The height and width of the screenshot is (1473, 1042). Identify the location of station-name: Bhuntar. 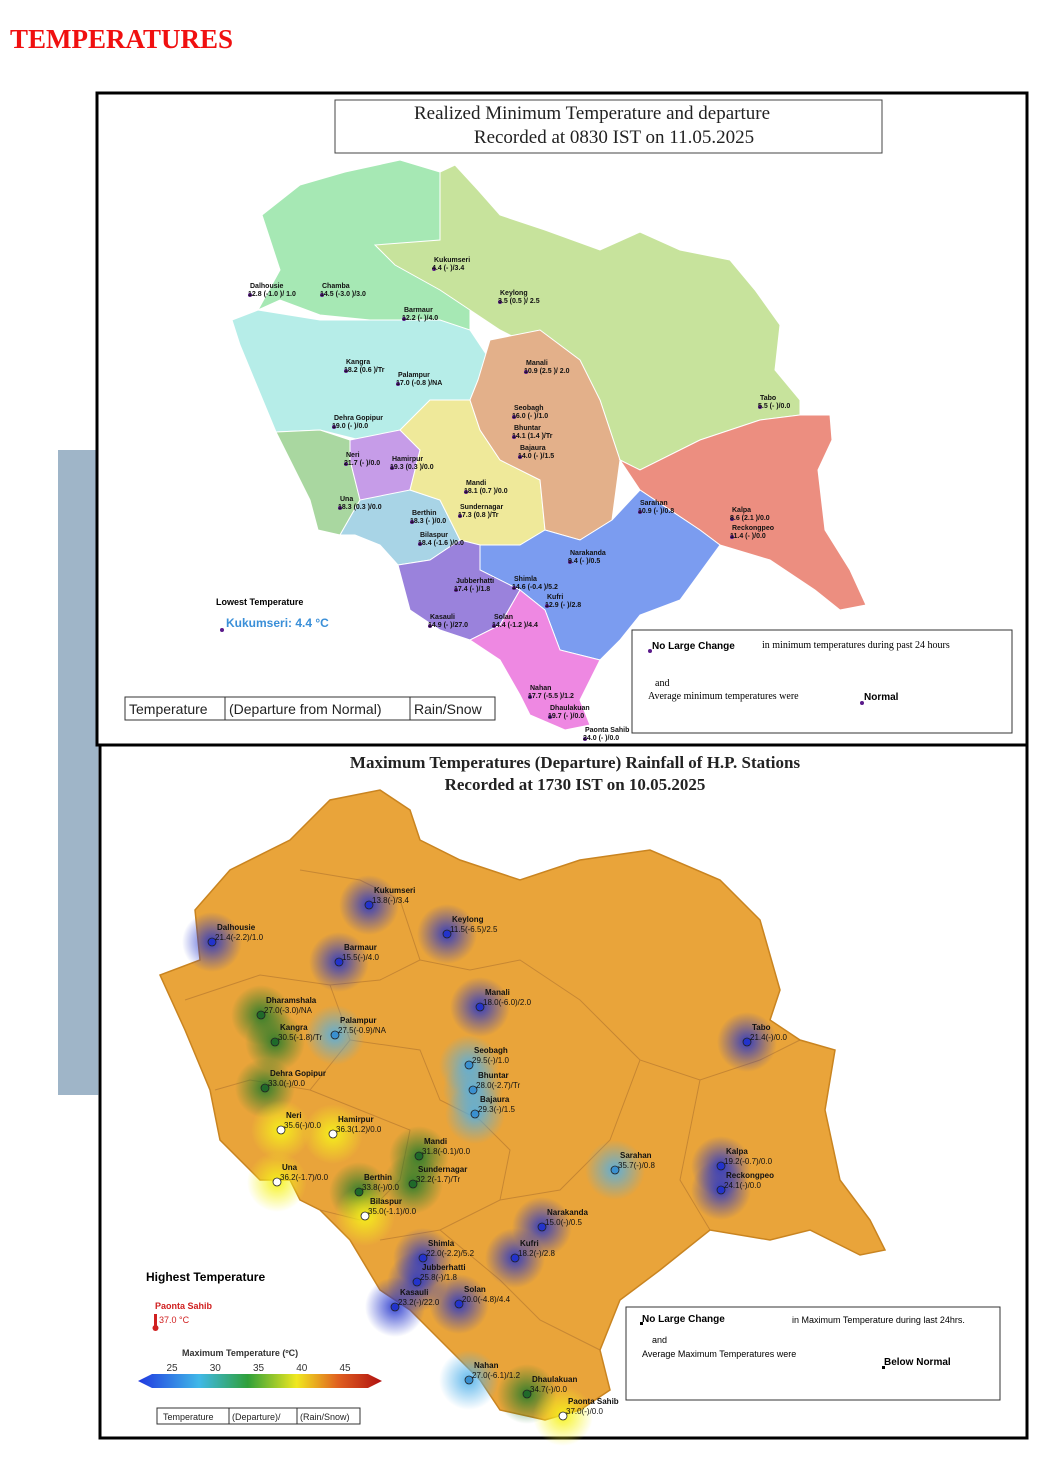
(527, 428).